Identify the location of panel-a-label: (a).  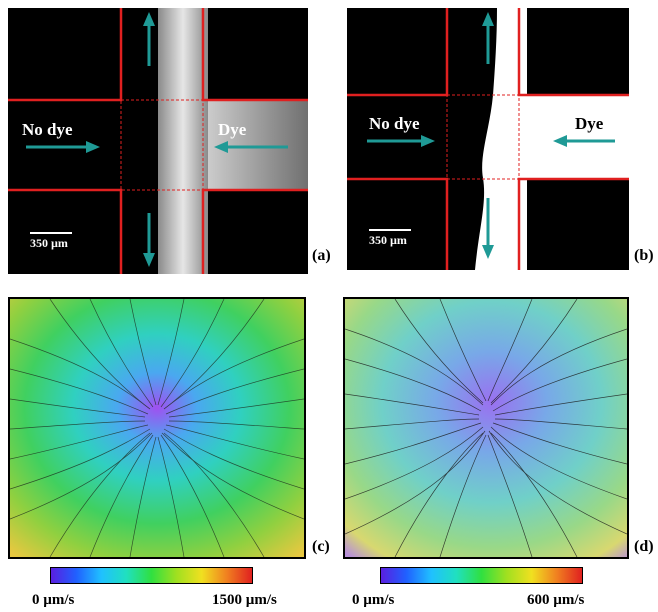
(321, 255).